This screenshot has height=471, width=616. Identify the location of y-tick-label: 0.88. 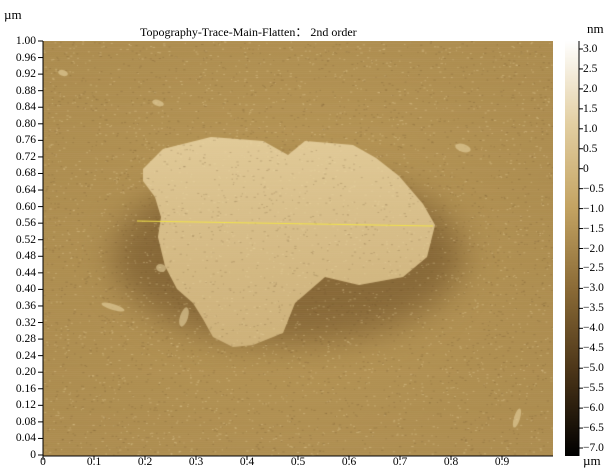
(25, 90).